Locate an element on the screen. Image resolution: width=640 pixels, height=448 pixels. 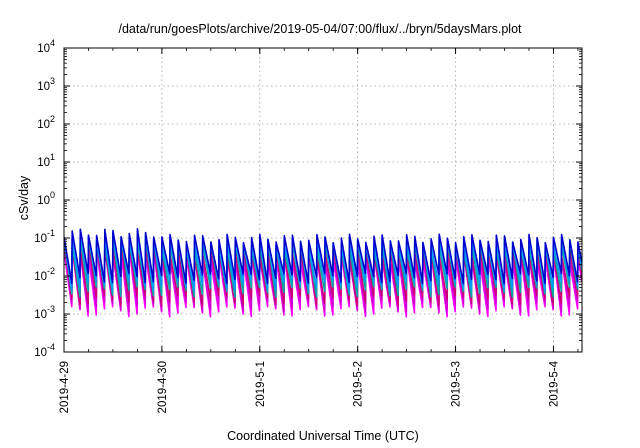
y-tick-label: 10⁻¹ is located at coordinates (44, 236).